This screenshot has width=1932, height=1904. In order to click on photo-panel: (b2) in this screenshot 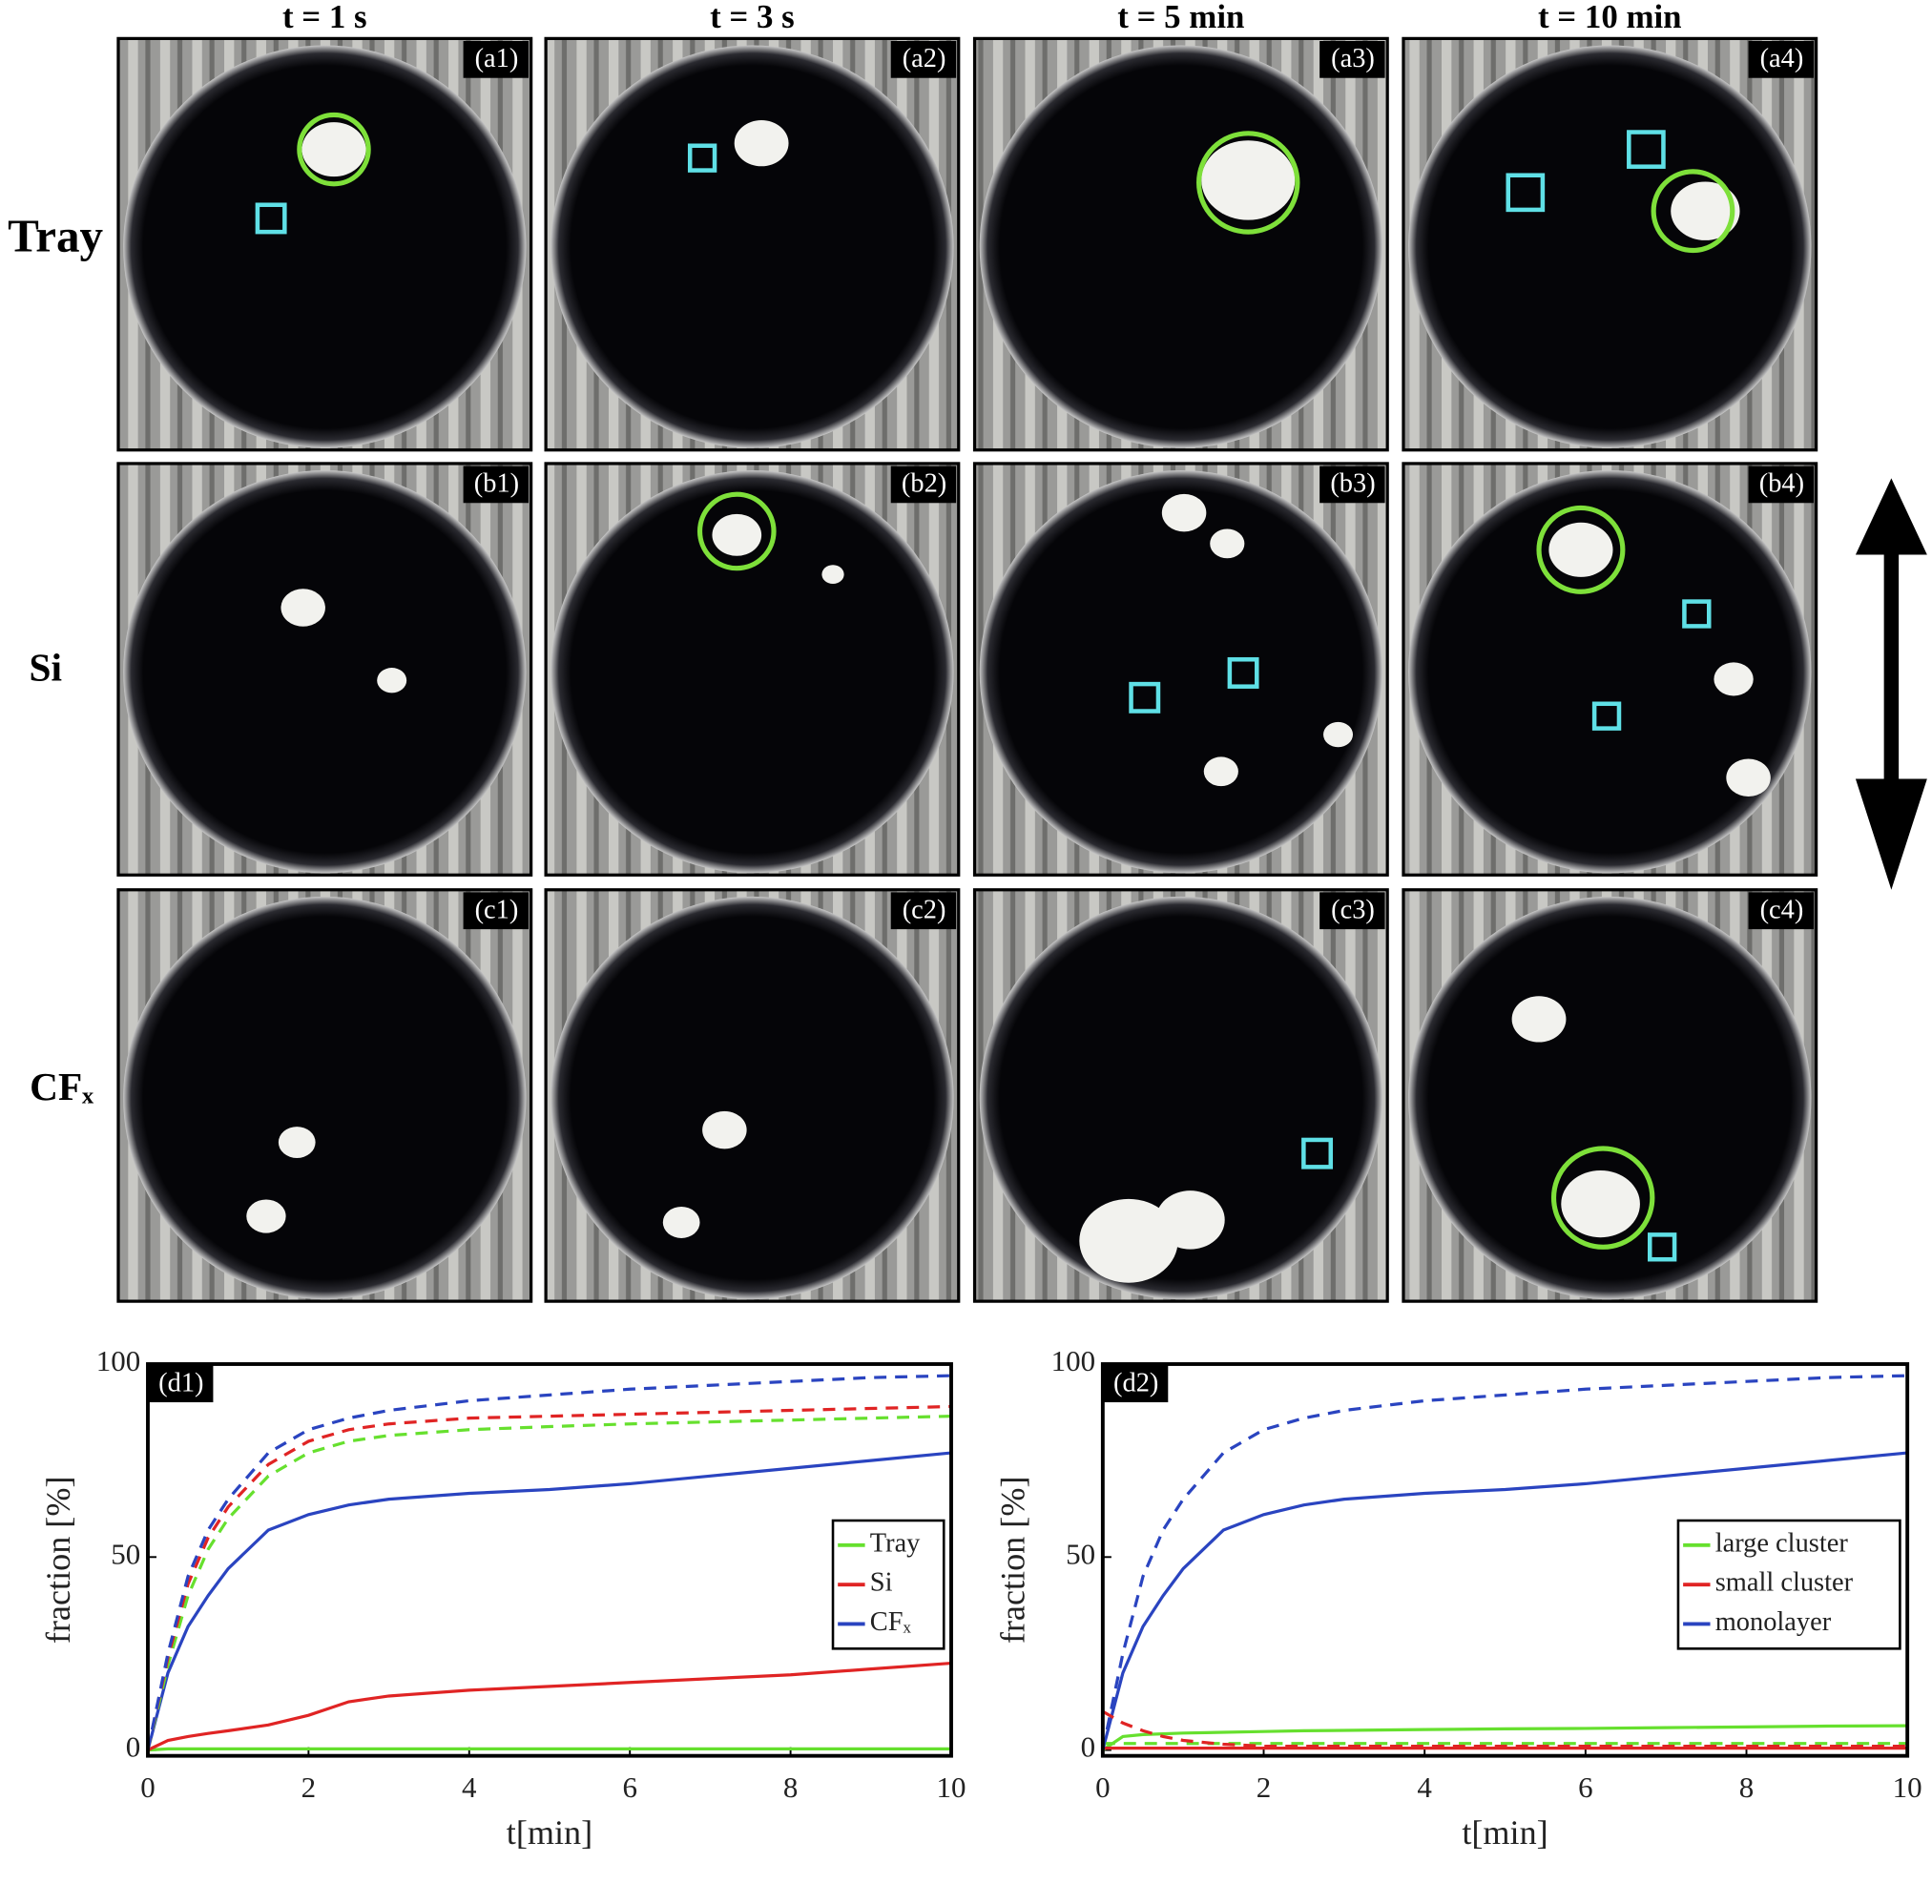, I will do `click(752, 669)`.